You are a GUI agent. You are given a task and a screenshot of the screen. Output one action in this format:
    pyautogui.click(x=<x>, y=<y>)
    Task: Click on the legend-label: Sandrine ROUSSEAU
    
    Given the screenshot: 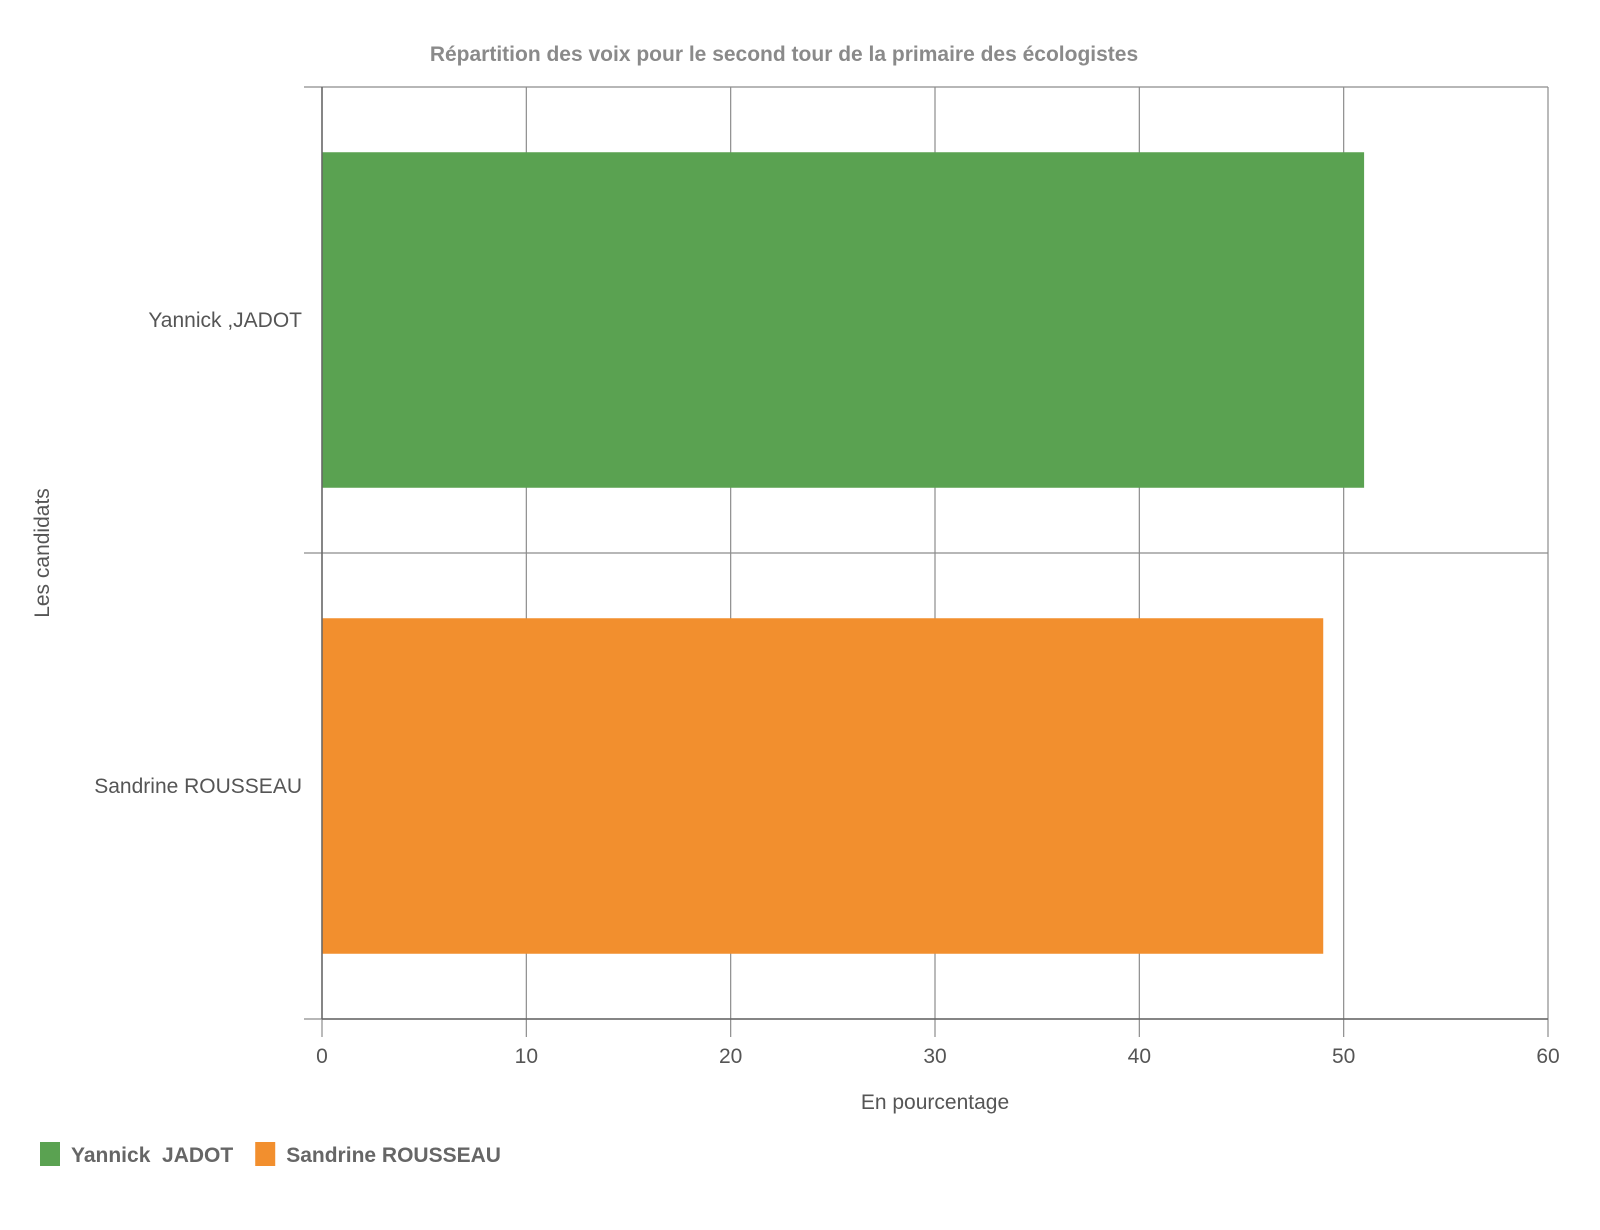 What is the action you would take?
    pyautogui.click(x=393, y=1155)
    